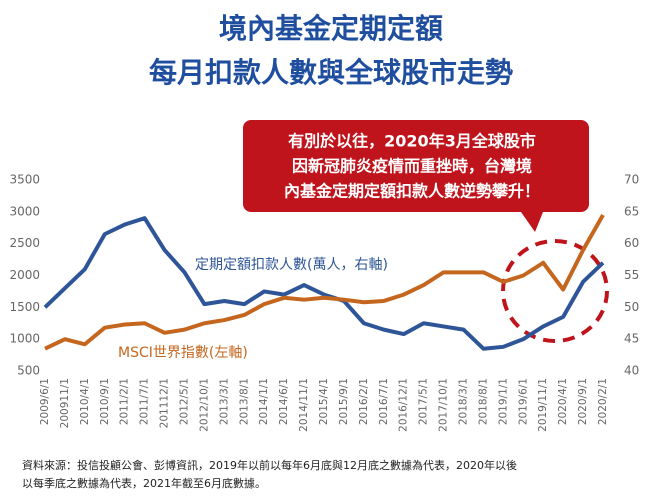 Image resolution: width=662 pixels, height=501 pixels. Describe the element at coordinates (45, 401) in the screenshot. I see `x-tick-label: 2009/6/1` at that location.